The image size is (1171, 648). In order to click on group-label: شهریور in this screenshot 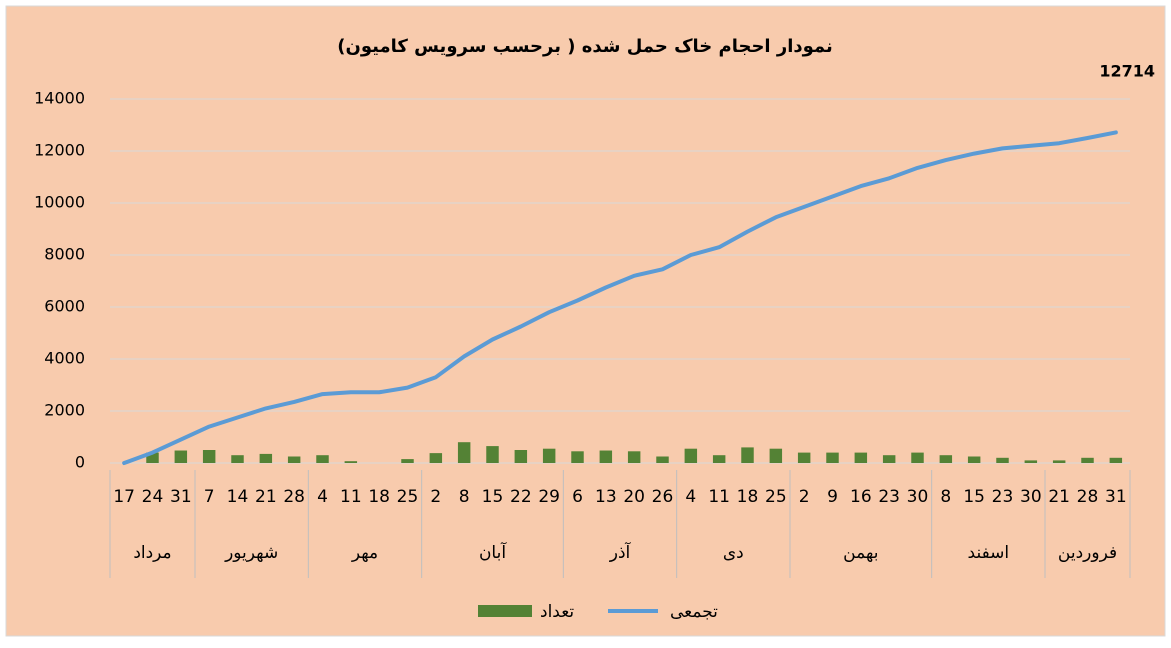, I will do `click(251, 553)`.